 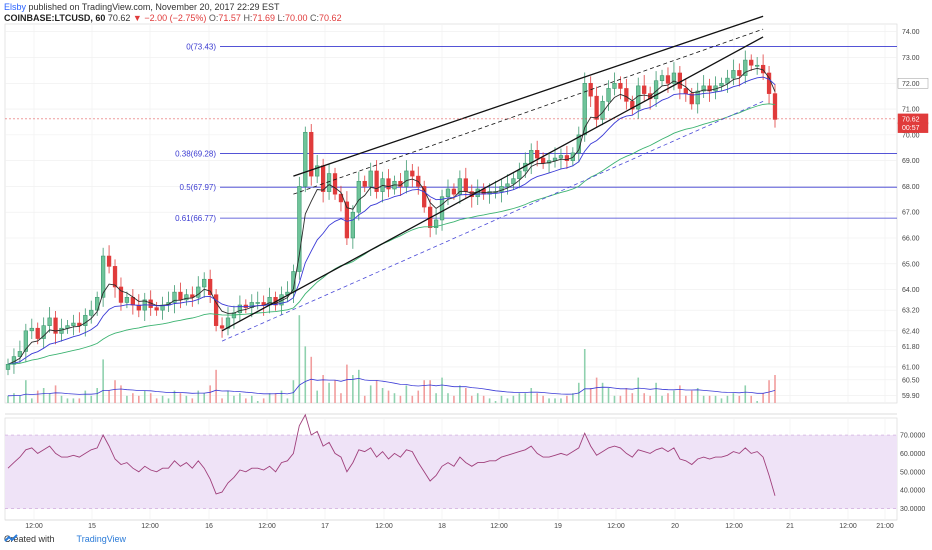 I want to click on footer: Created with TradingView, so click(x=65, y=539).